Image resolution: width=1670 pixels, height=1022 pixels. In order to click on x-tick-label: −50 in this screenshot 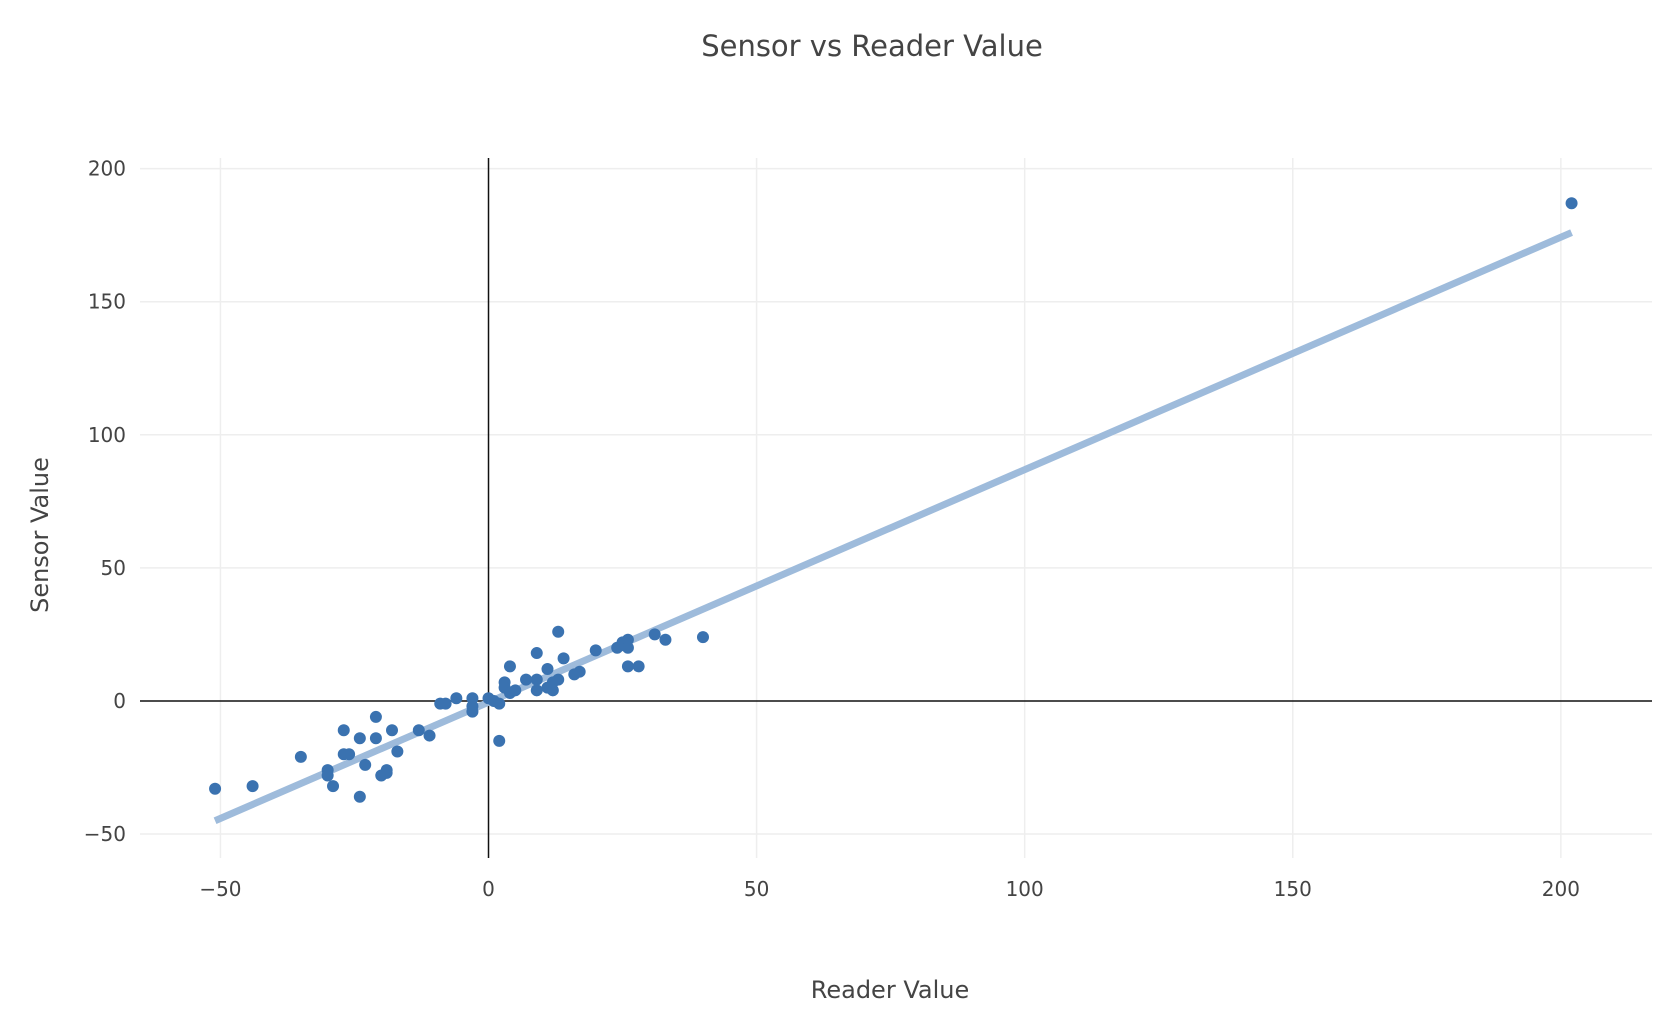, I will do `click(220, 889)`.